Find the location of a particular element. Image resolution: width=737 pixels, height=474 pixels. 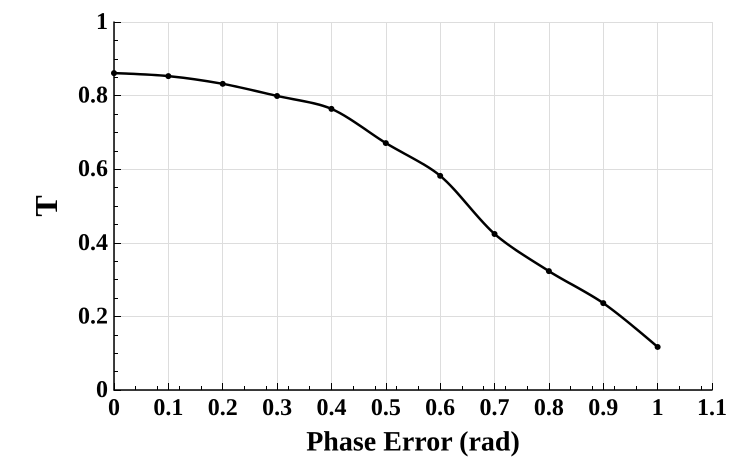

y-tick-label: 0 is located at coordinates (102, 390).